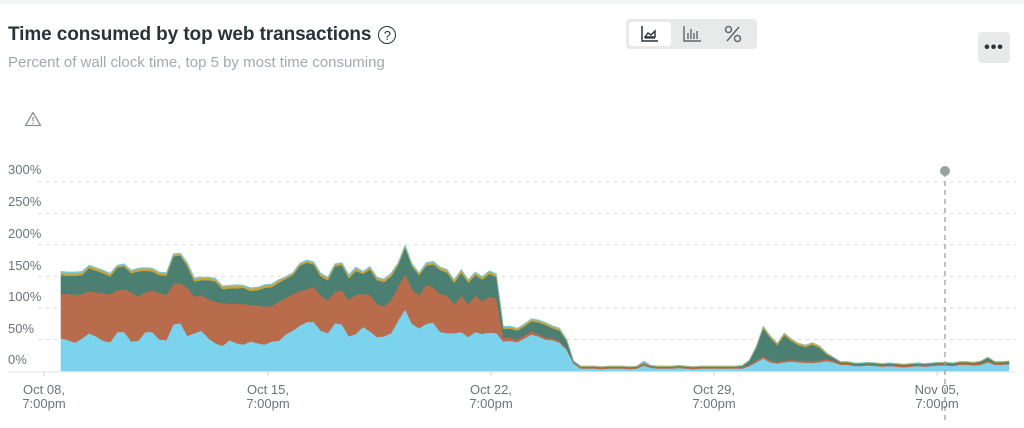 This screenshot has height=428, width=1024. I want to click on warning-triangle-icon, so click(33, 121).